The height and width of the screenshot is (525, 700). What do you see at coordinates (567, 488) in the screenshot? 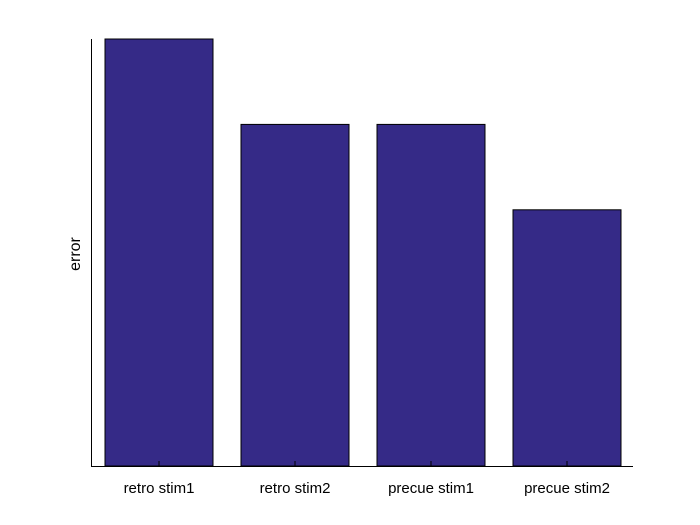
I see `x-tick-label: precue stim2` at bounding box center [567, 488].